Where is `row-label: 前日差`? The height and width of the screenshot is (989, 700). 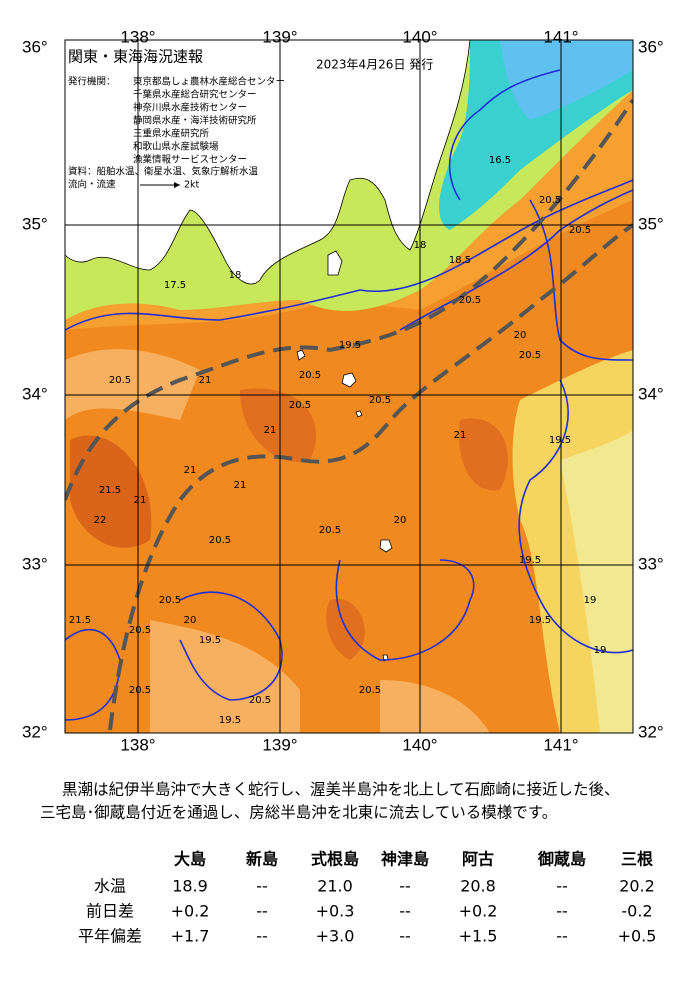
row-label: 前日差 is located at coordinates (110, 911).